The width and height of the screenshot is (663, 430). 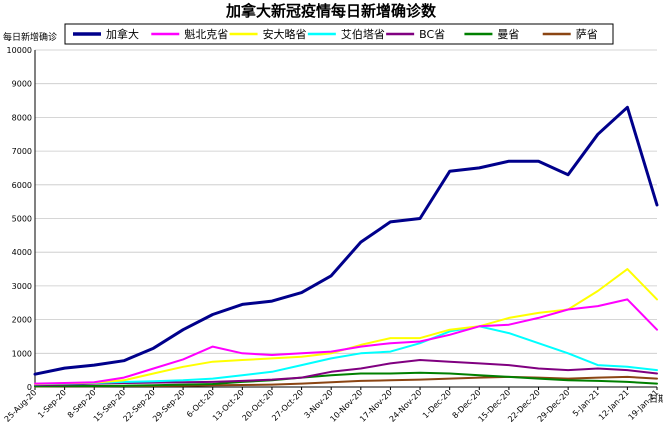 What do you see at coordinates (508, 34) in the screenshot?
I see `legend-label: 曼省` at bounding box center [508, 34].